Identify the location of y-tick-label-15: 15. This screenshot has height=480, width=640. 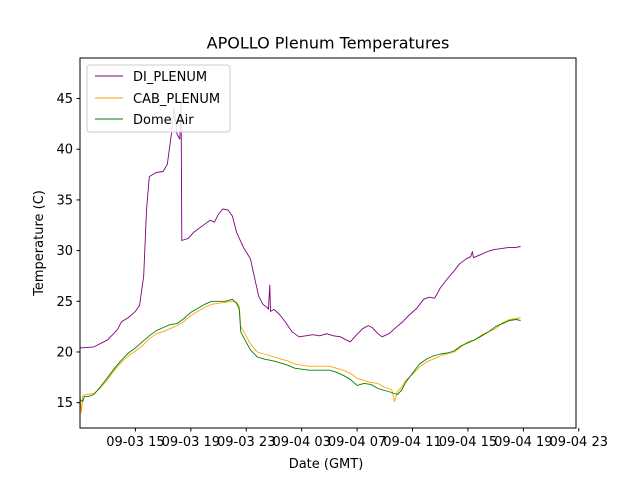
(64, 403).